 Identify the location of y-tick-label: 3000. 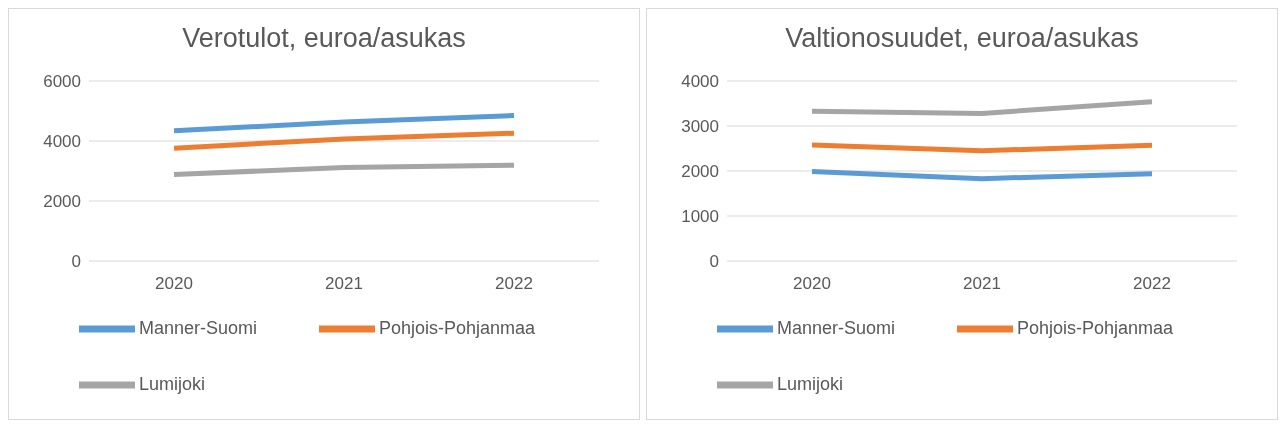
(700, 127).